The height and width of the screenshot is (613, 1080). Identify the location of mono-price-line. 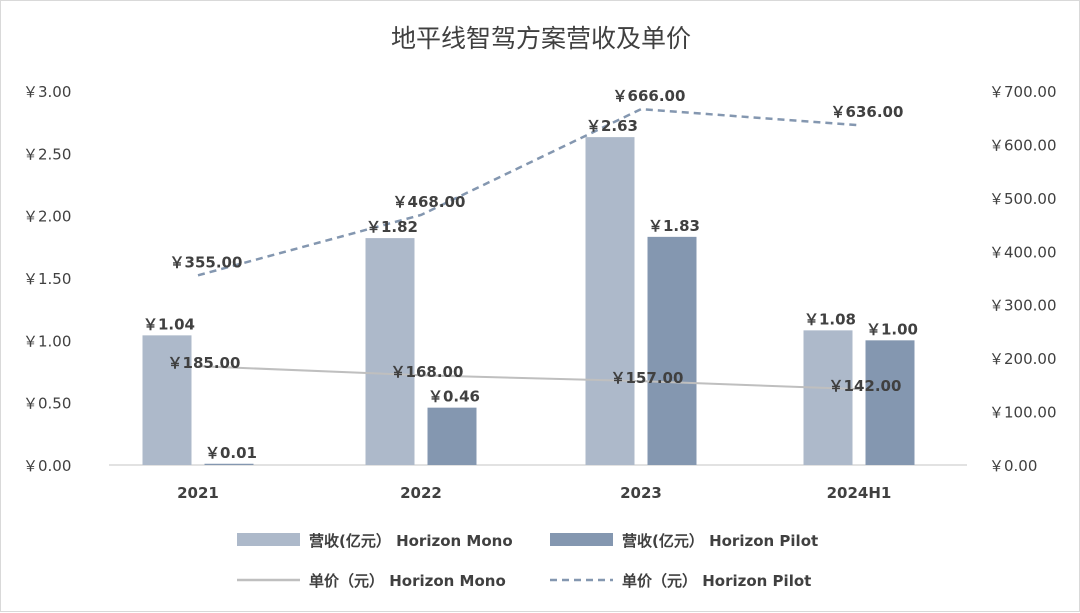
(528, 378).